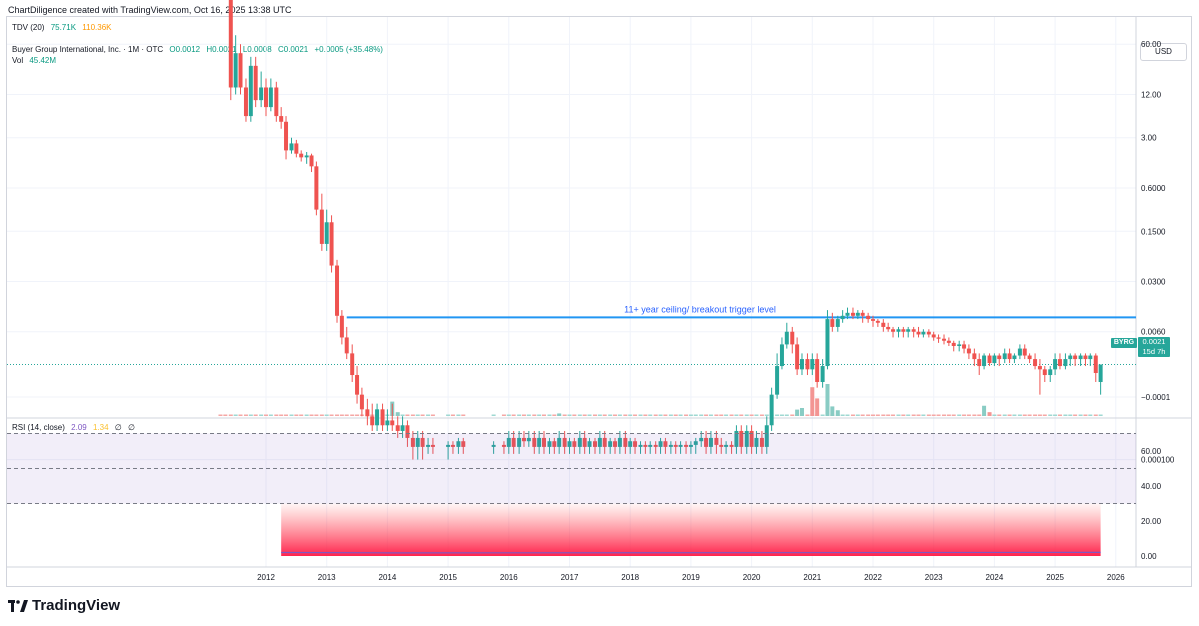 The image size is (1199, 626). Describe the element at coordinates (448, 577) in the screenshot. I see `year-tick-label: 2015` at that location.